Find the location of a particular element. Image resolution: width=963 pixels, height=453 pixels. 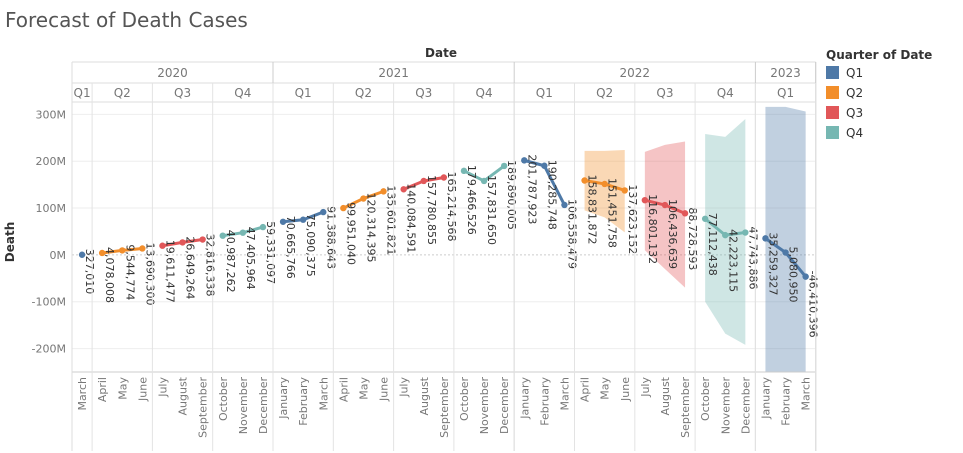

x-tick-label: August is located at coordinates (183, 395).